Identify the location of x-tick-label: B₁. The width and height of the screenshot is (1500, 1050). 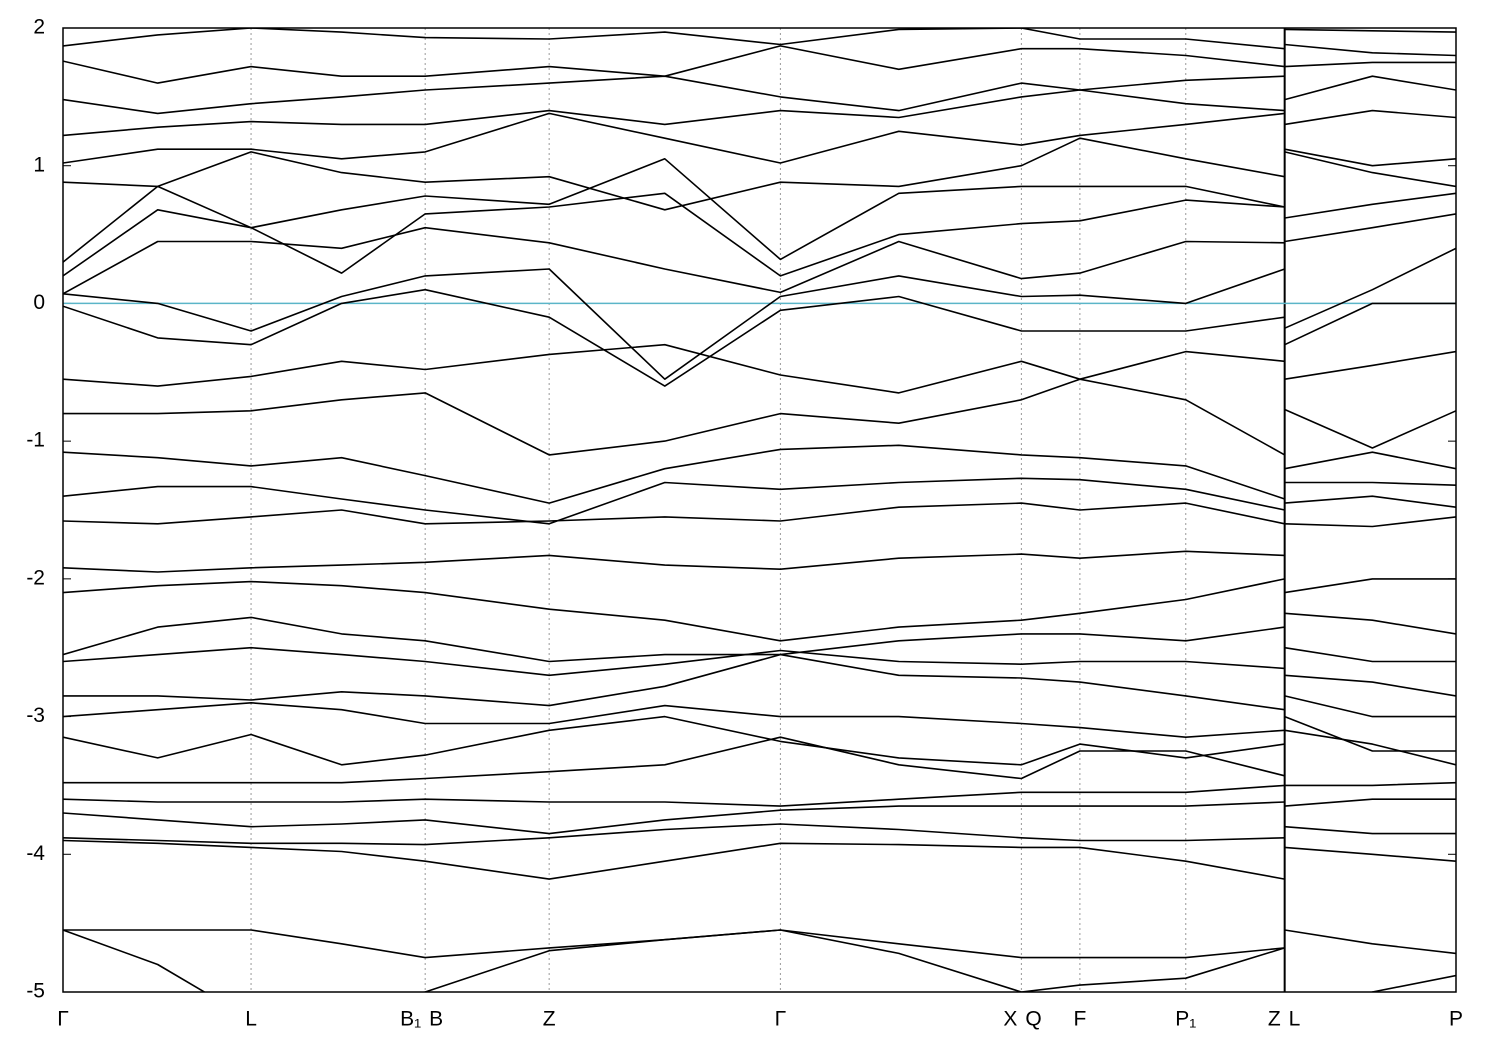
(410, 1019).